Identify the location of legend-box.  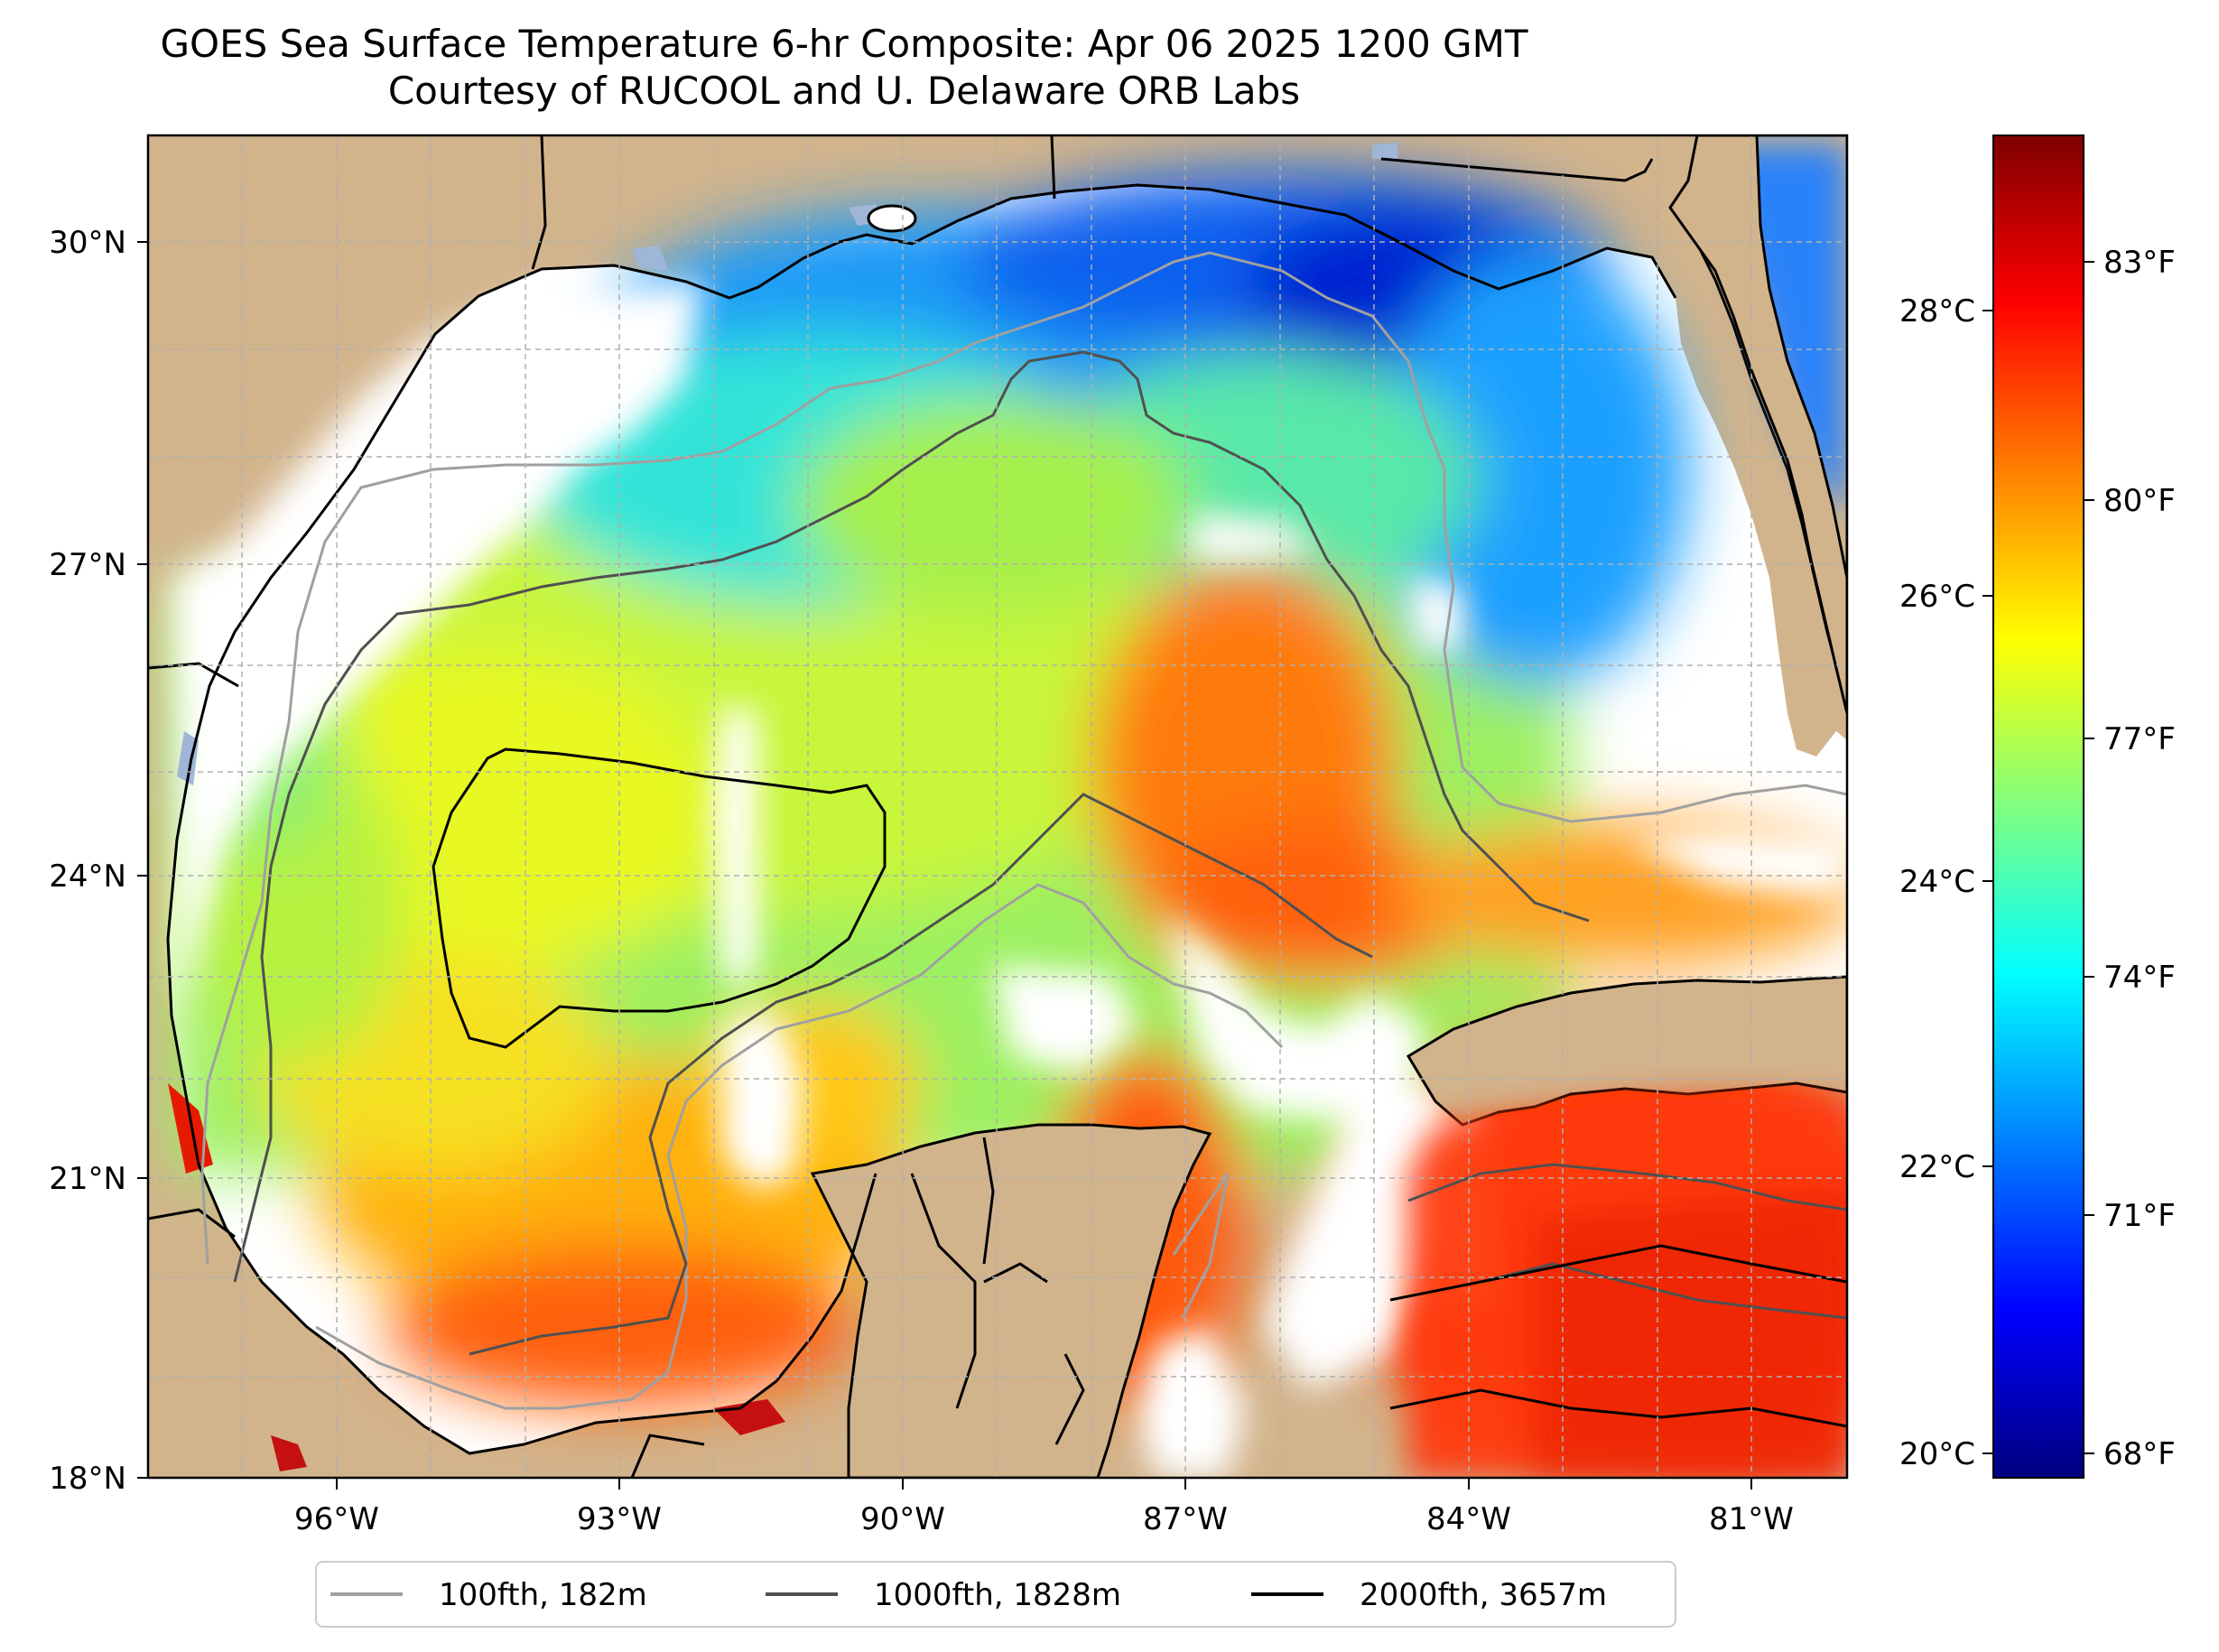
(995, 1594).